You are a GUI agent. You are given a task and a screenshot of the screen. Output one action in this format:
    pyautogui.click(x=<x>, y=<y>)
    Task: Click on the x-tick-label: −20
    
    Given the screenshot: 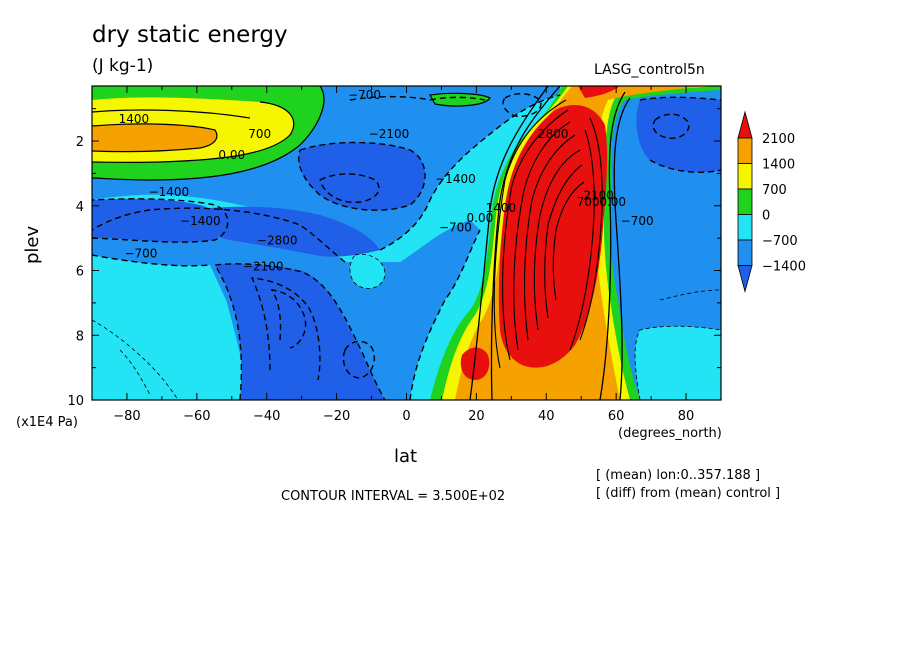 What is the action you would take?
    pyautogui.click(x=336, y=416)
    